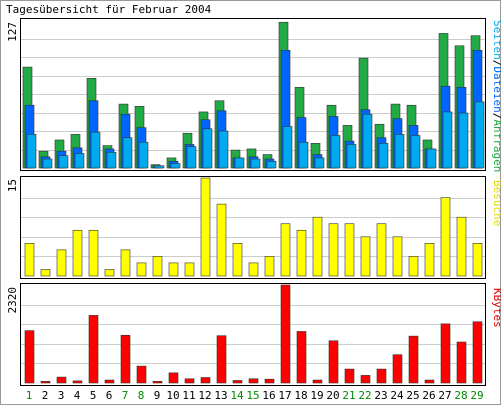  Describe the element at coordinates (397, 395) in the screenshot. I see `day-label: 24` at that location.